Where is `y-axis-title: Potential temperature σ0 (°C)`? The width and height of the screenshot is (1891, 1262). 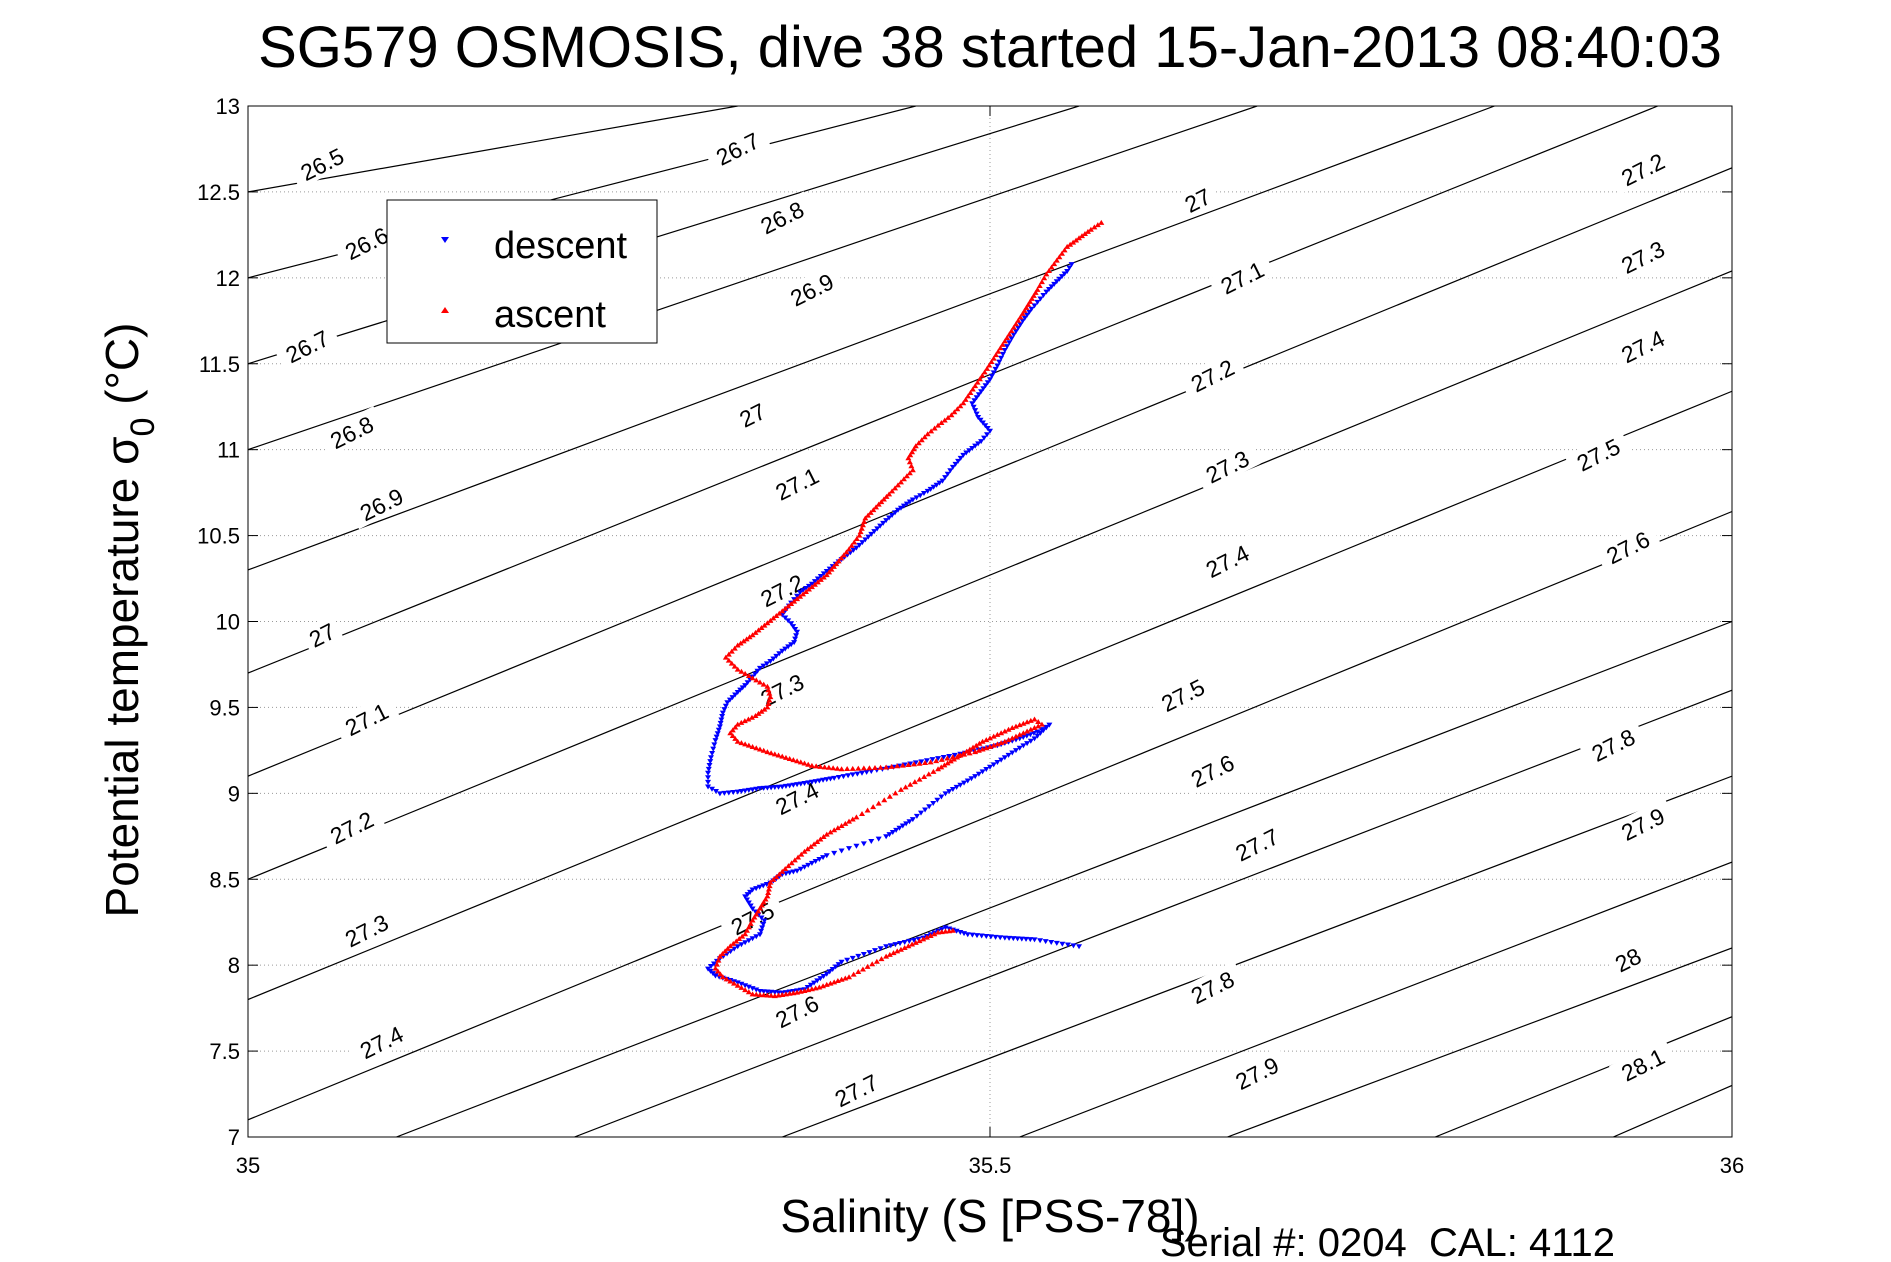
y-axis-title: Potential temperature σ0 (°C) is located at coordinates (129, 620).